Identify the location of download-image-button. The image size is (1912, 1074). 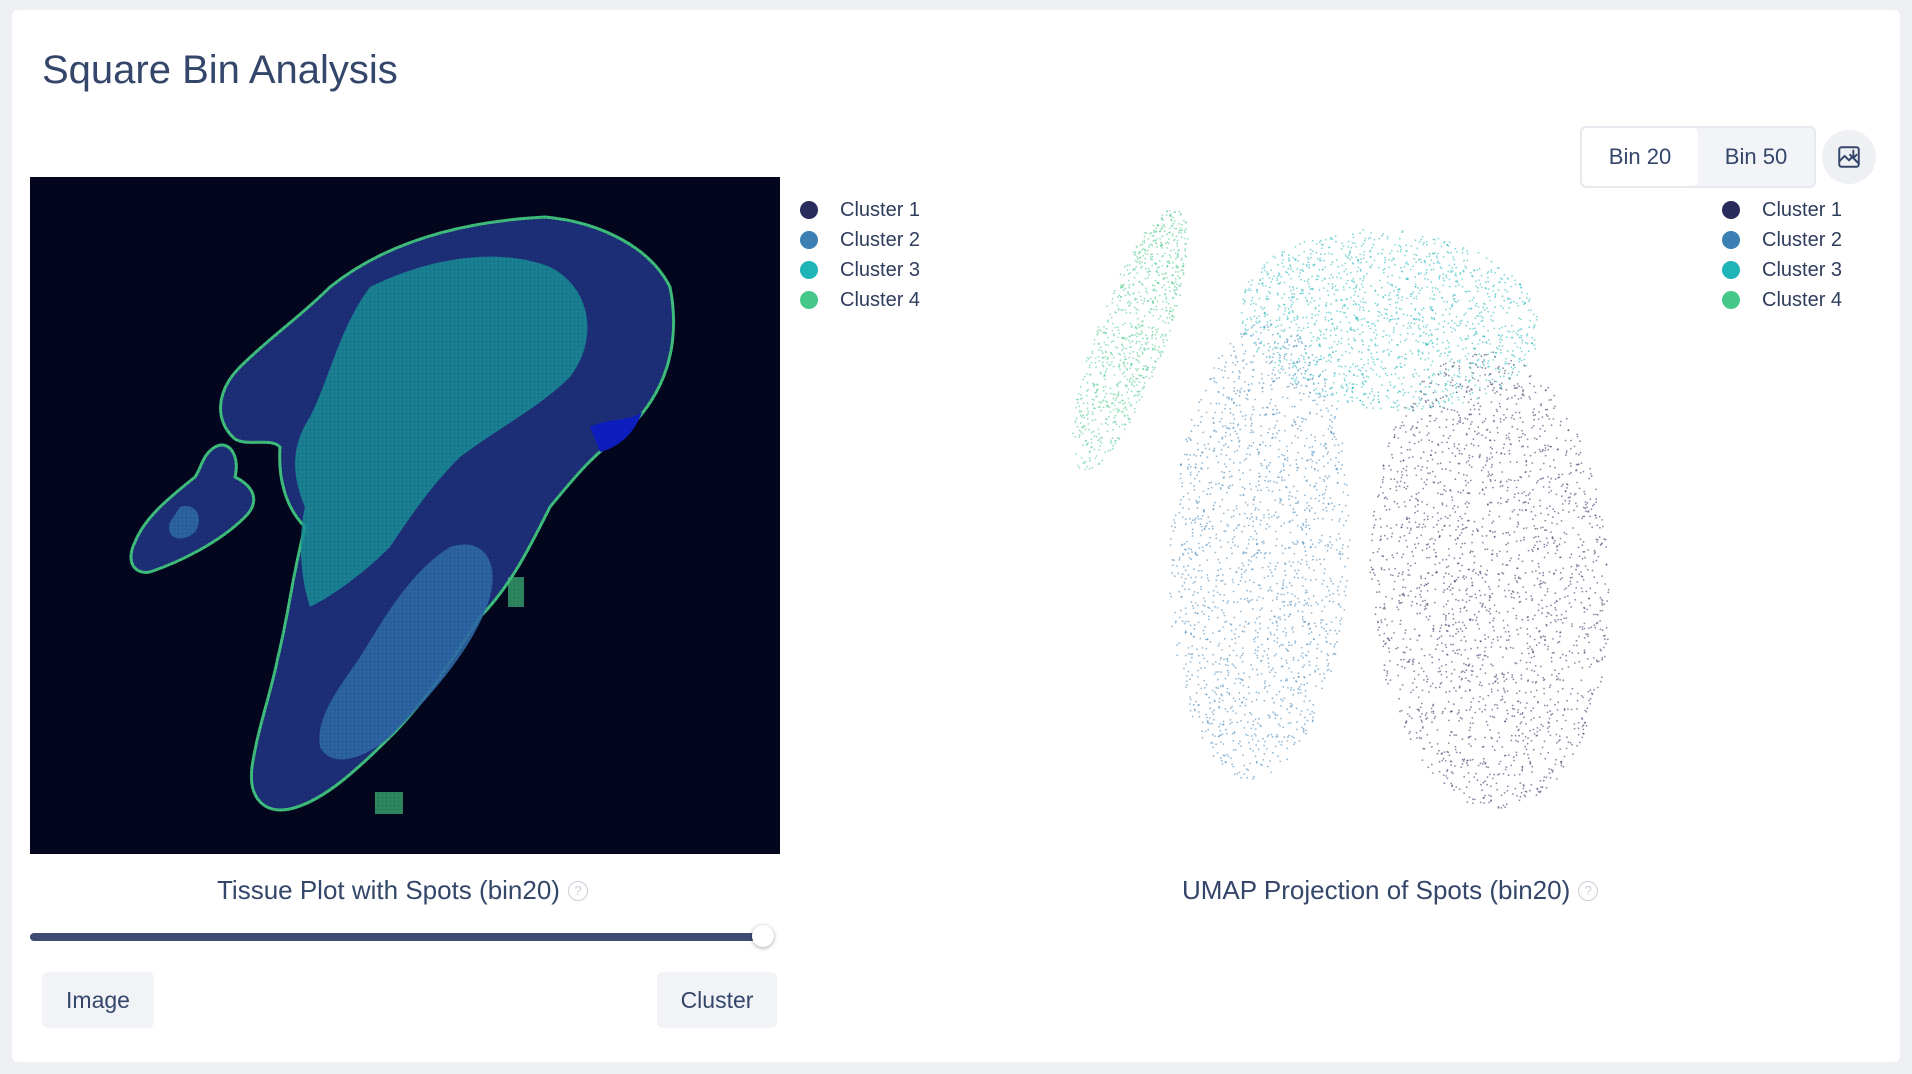
(1849, 157).